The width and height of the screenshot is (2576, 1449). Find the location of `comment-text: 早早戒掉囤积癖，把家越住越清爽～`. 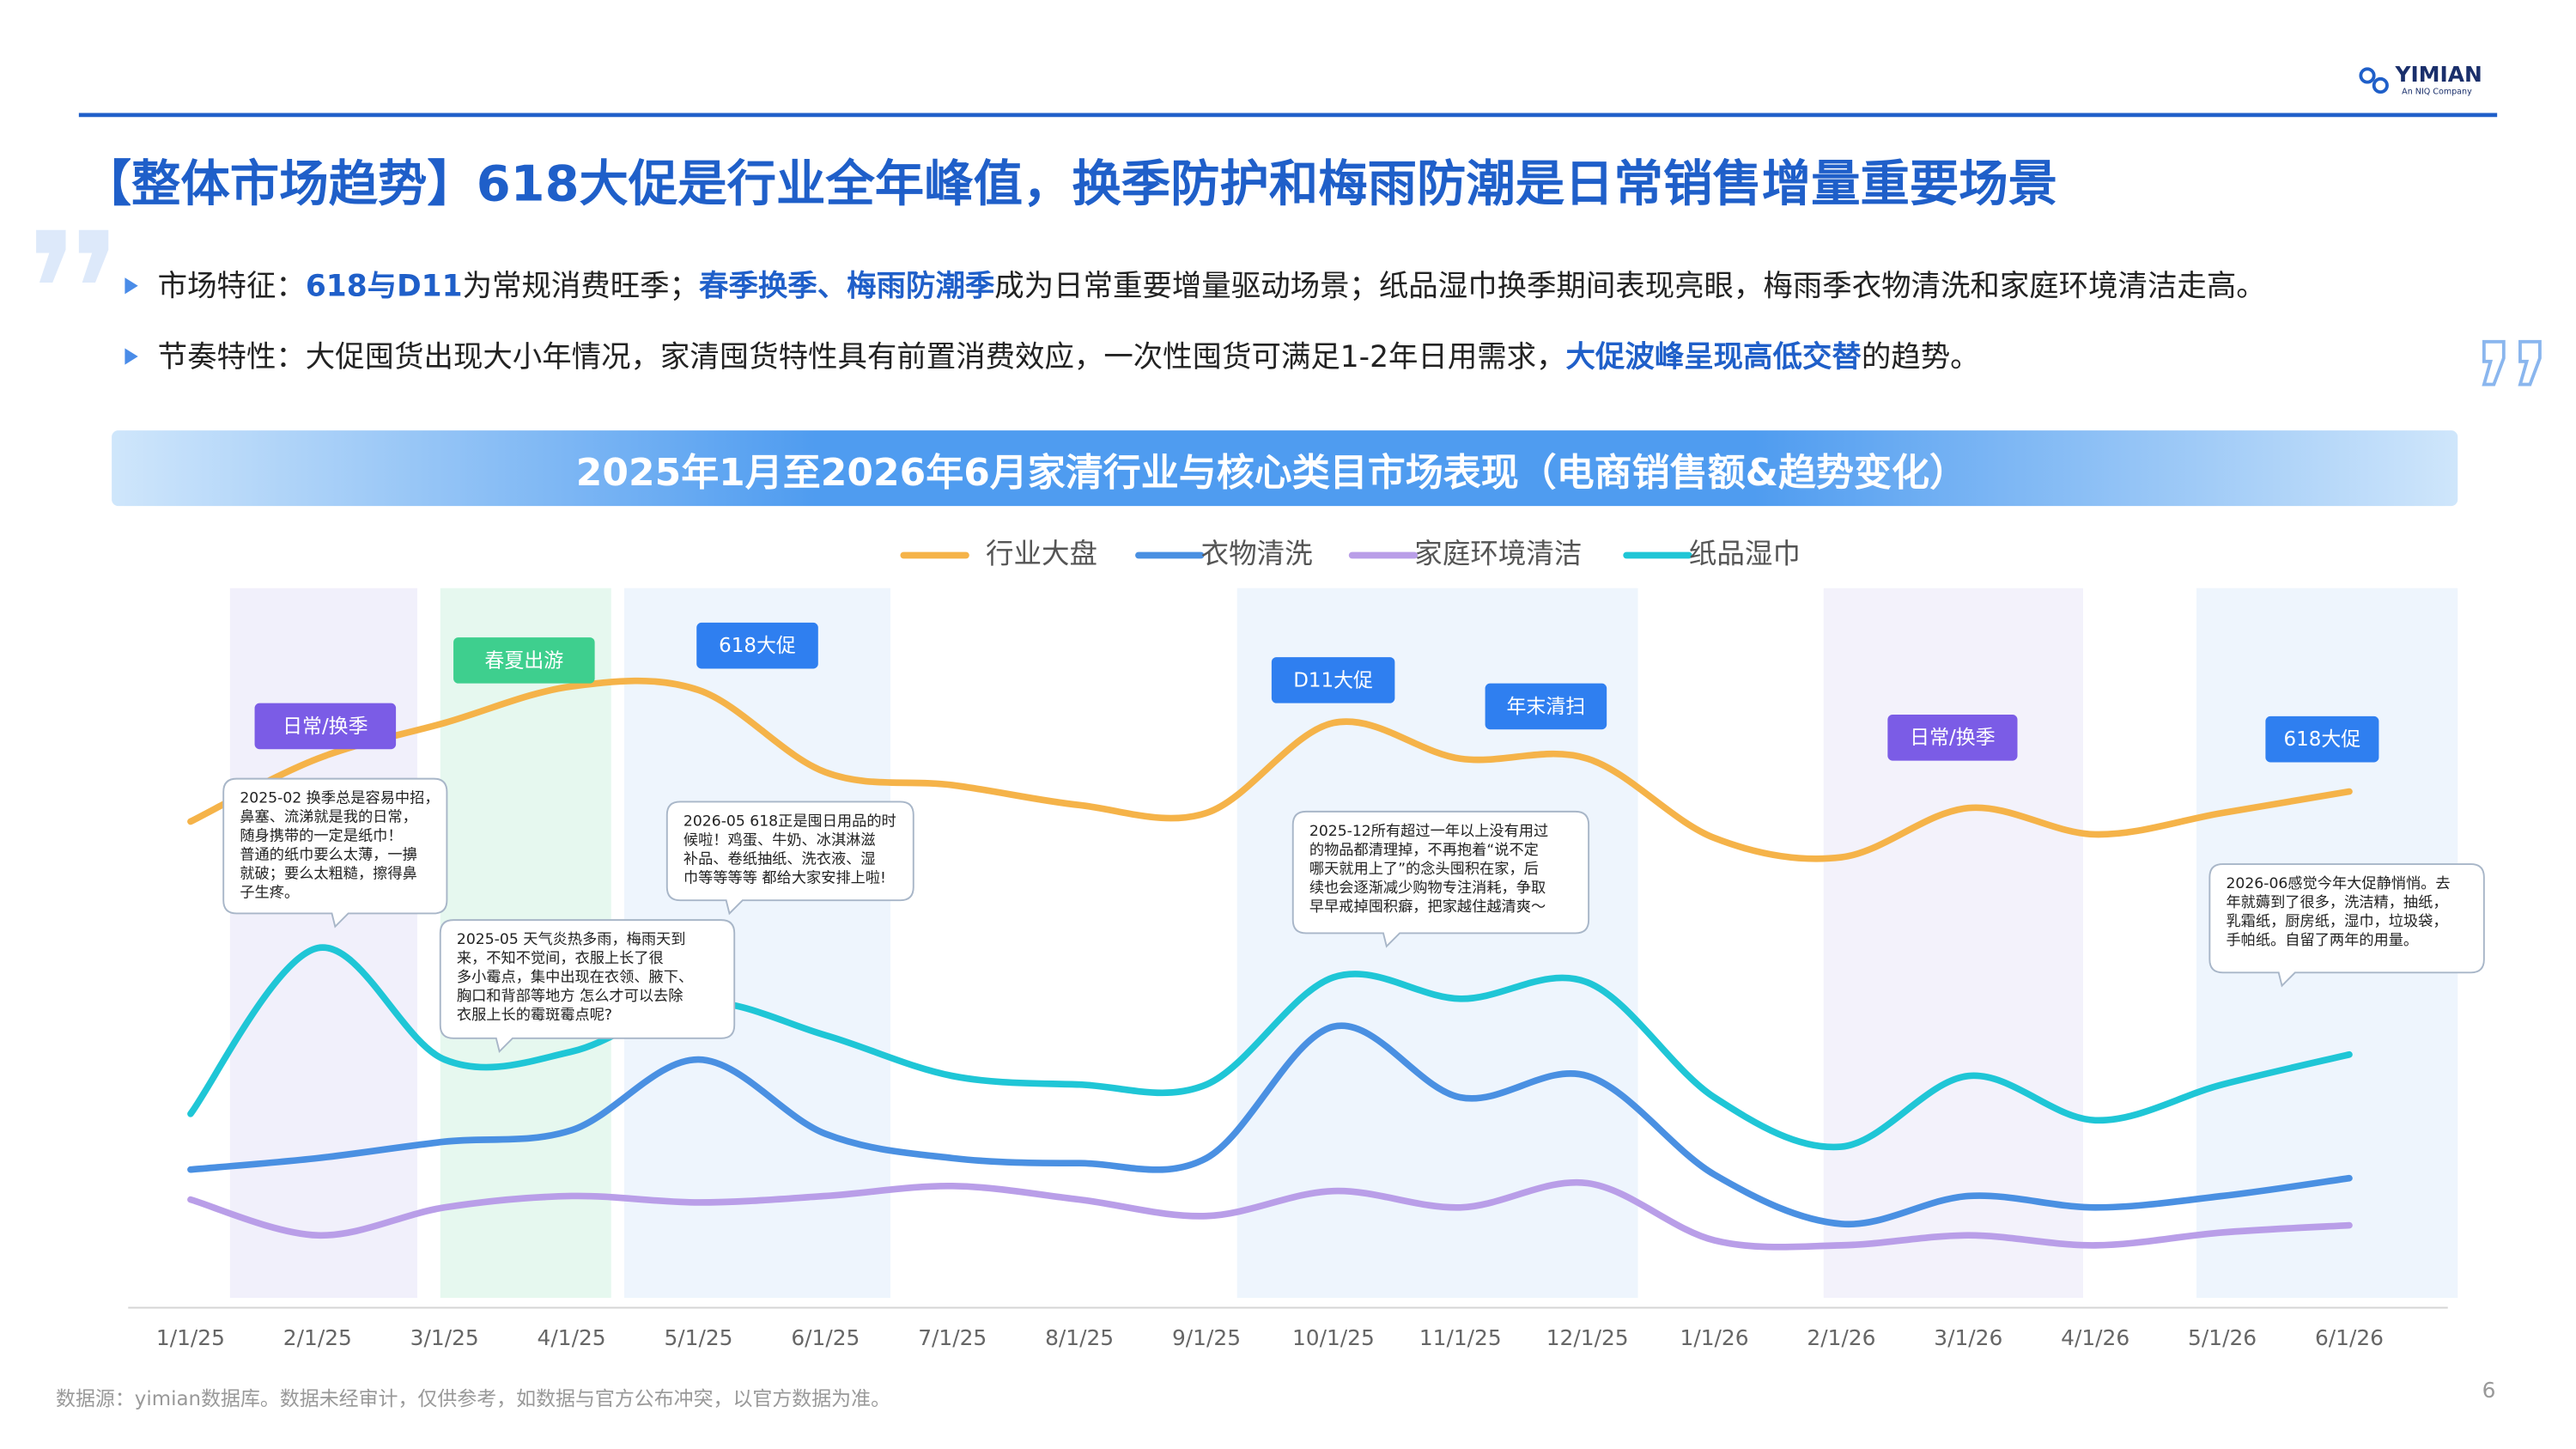

comment-text: 早早戒掉囤积癖，把家越住越清爽～ is located at coordinates (1427, 907).